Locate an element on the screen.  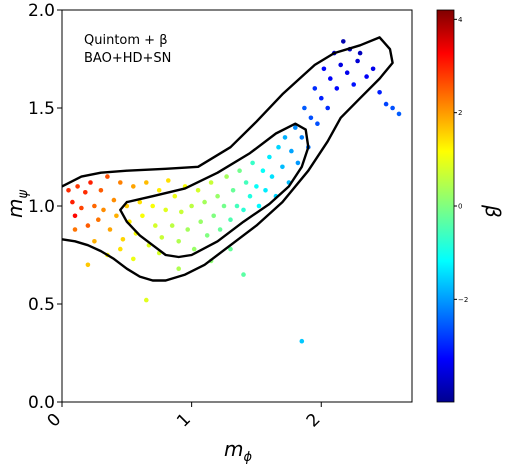
y-axis-label-base: m is located at coordinates (15, 208).